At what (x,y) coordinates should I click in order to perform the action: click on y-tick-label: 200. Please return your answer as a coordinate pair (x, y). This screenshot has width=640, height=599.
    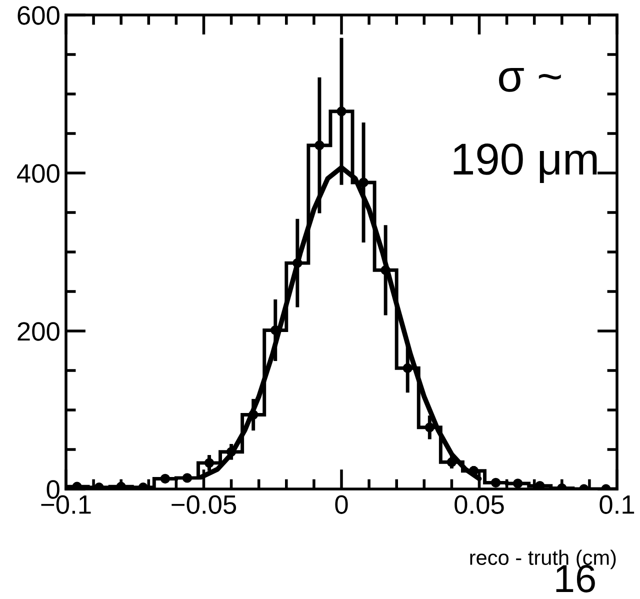
    Looking at the image, I should click on (39, 331).